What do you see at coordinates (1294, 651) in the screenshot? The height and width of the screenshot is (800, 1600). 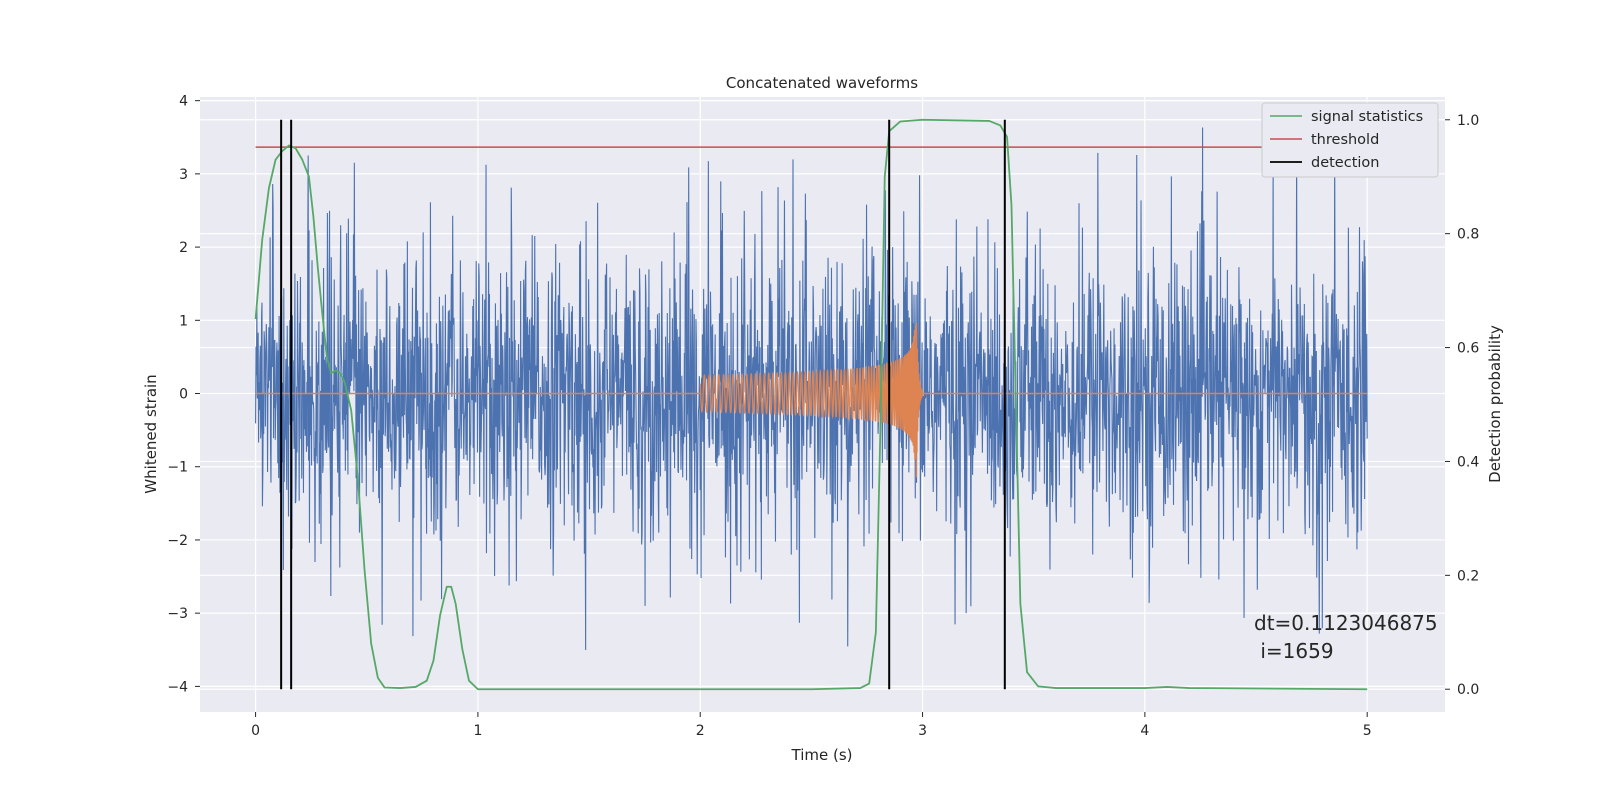 I see `annotation-i: i=1659` at bounding box center [1294, 651].